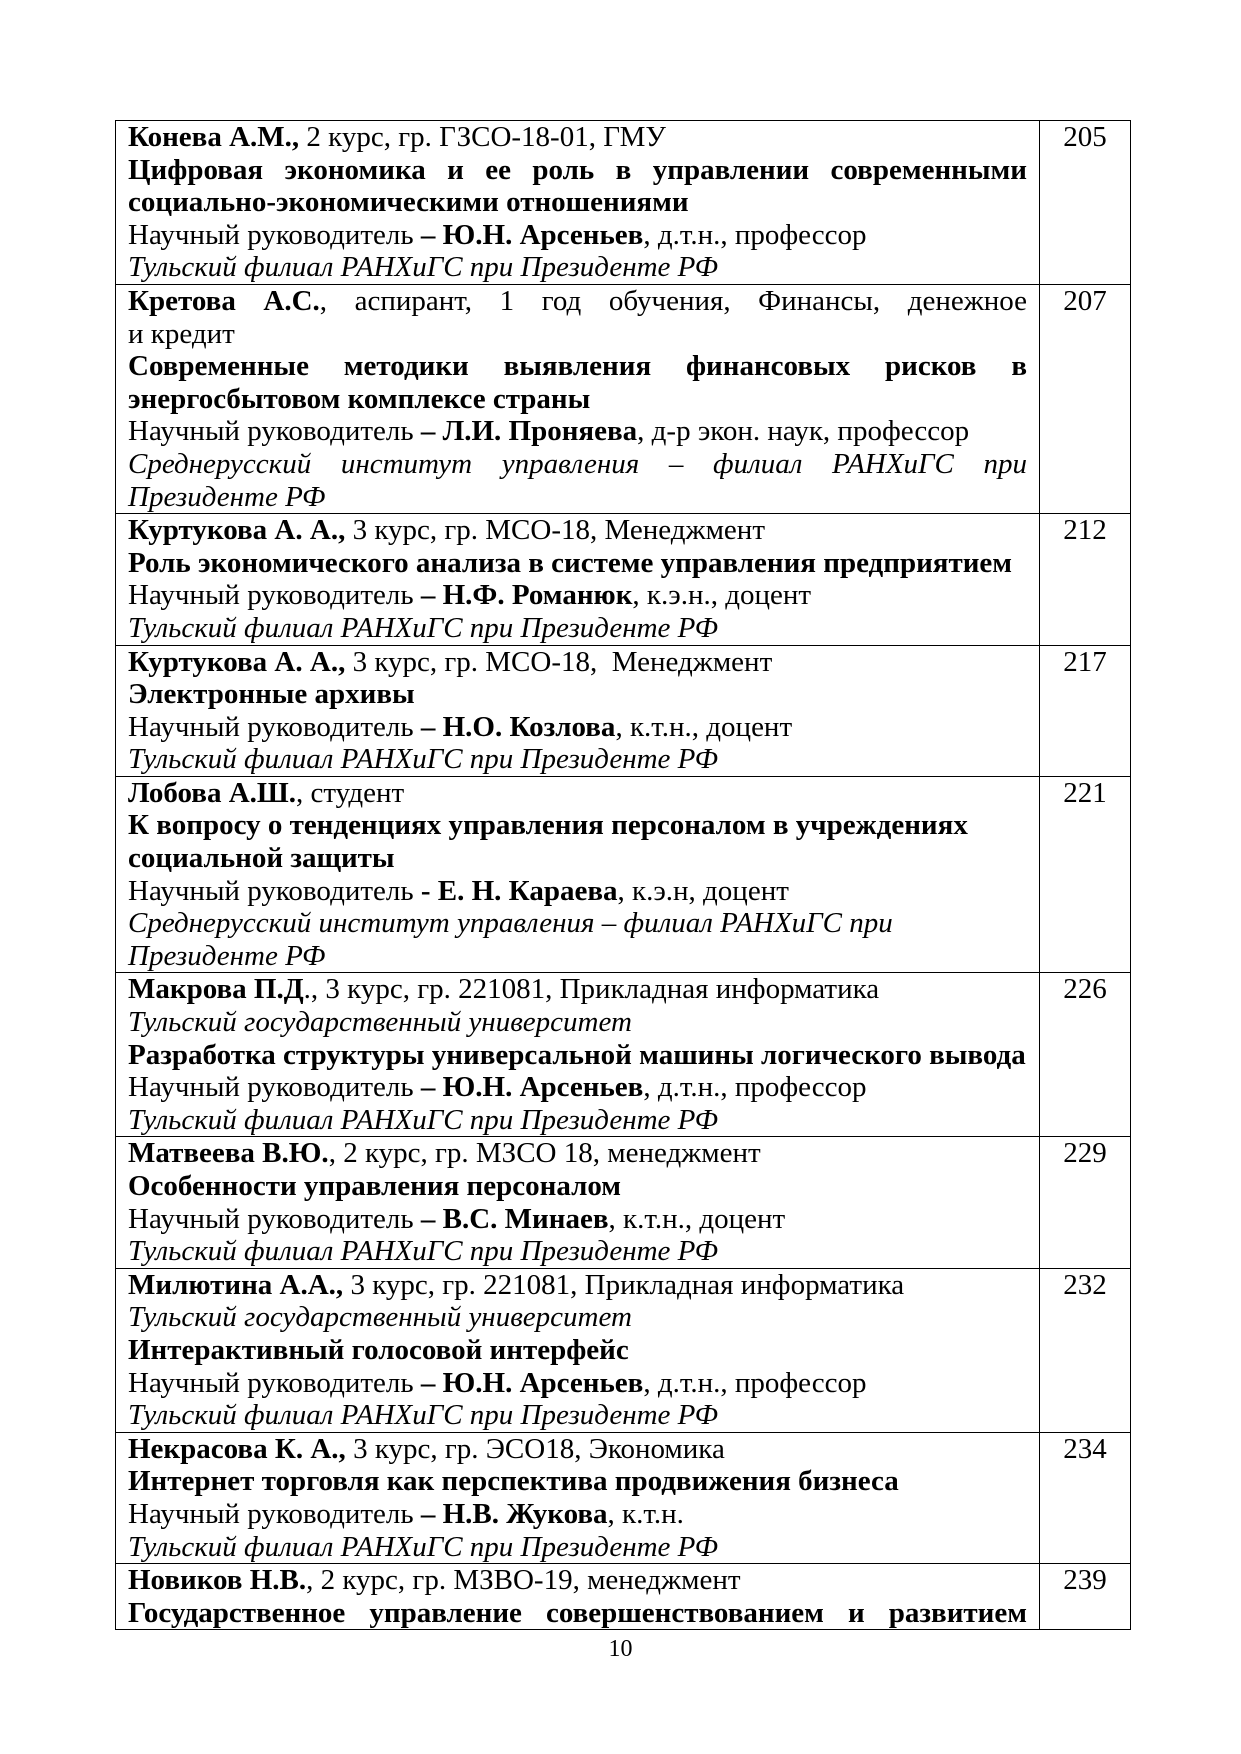  What do you see at coordinates (577, 1186) in the screenshot?
I see `entry-line: Особенности управления персоналом` at bounding box center [577, 1186].